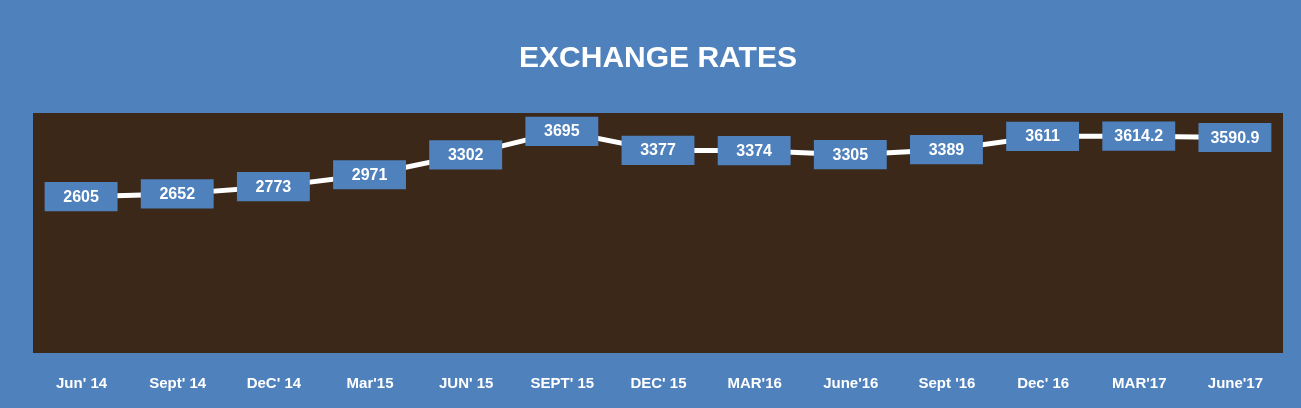  Describe the element at coordinates (562, 131) in the screenshot. I see `data-label: 3695` at that location.